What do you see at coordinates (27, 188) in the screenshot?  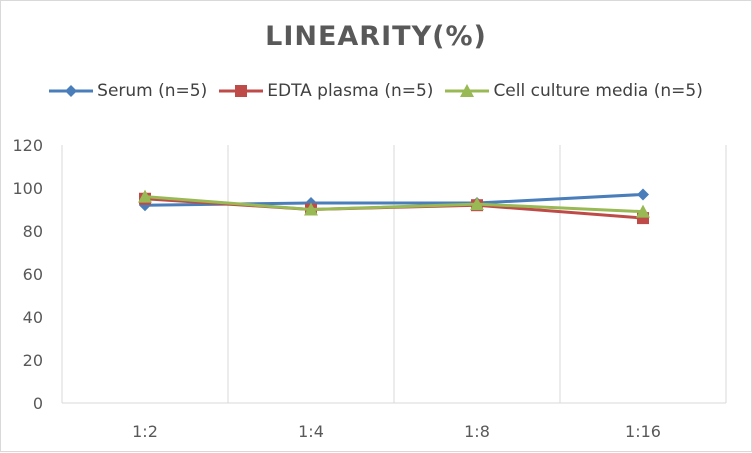 I see `y-tick-label: 100` at bounding box center [27, 188].